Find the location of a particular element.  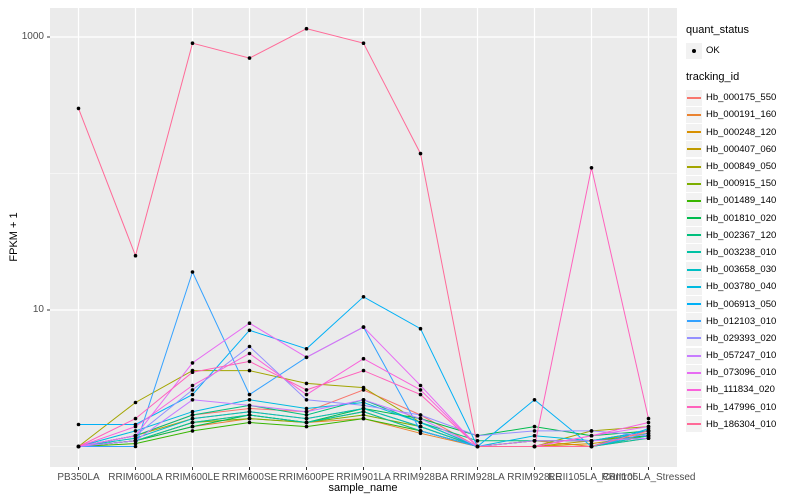

legend-label-ok: OK is located at coordinates (713, 51).